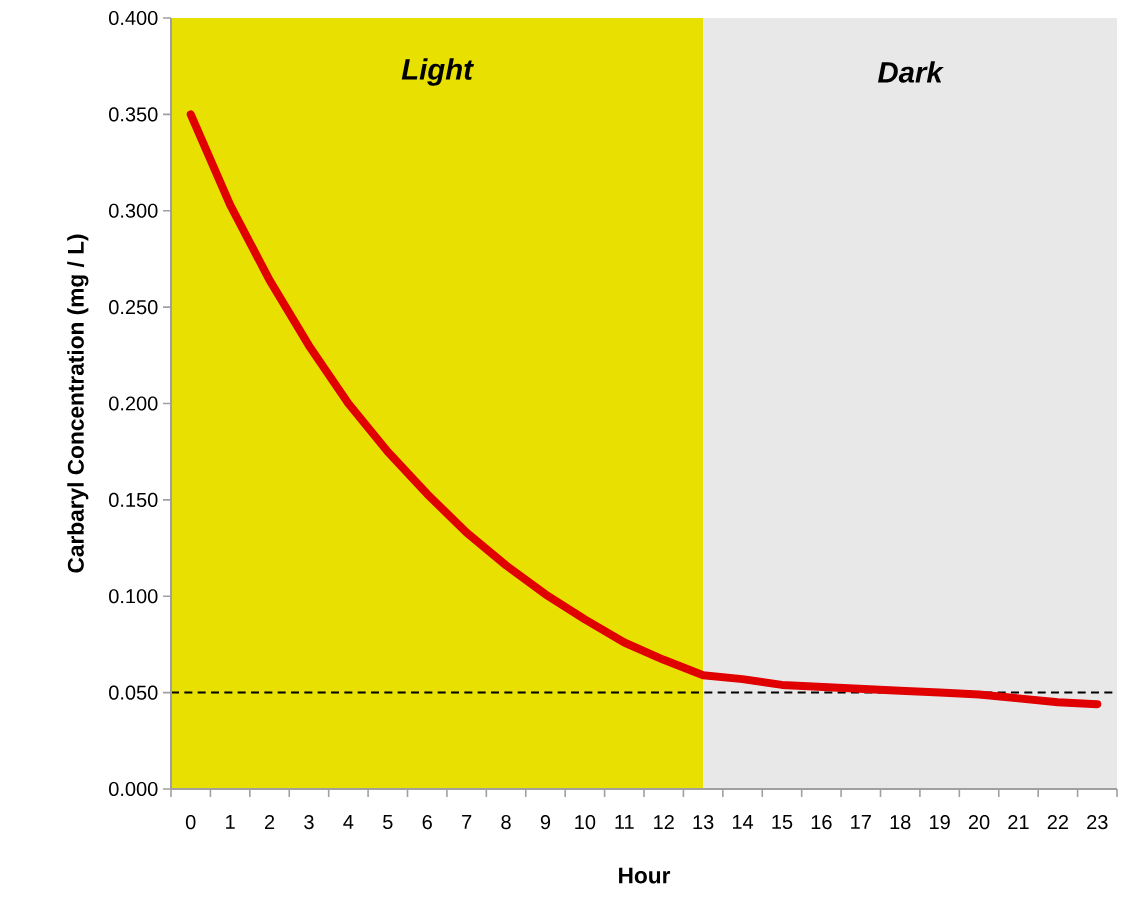 Image resolution: width=1123 pixels, height=916 pixels. Describe the element at coordinates (940, 822) in the screenshot. I see `x-tick-label: 19` at that location.